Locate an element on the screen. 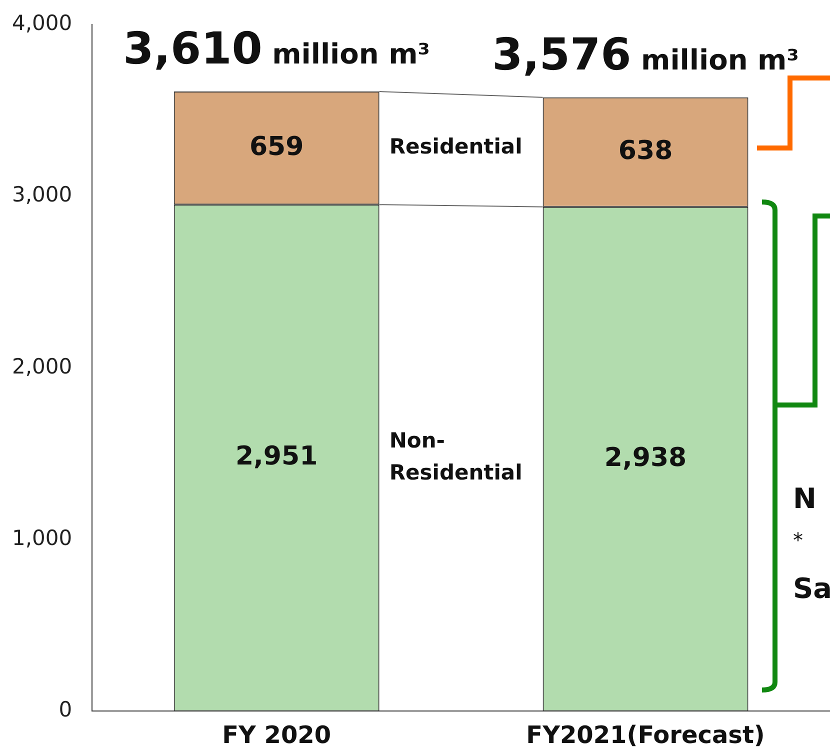  series-label: Residential is located at coordinates (455, 146).